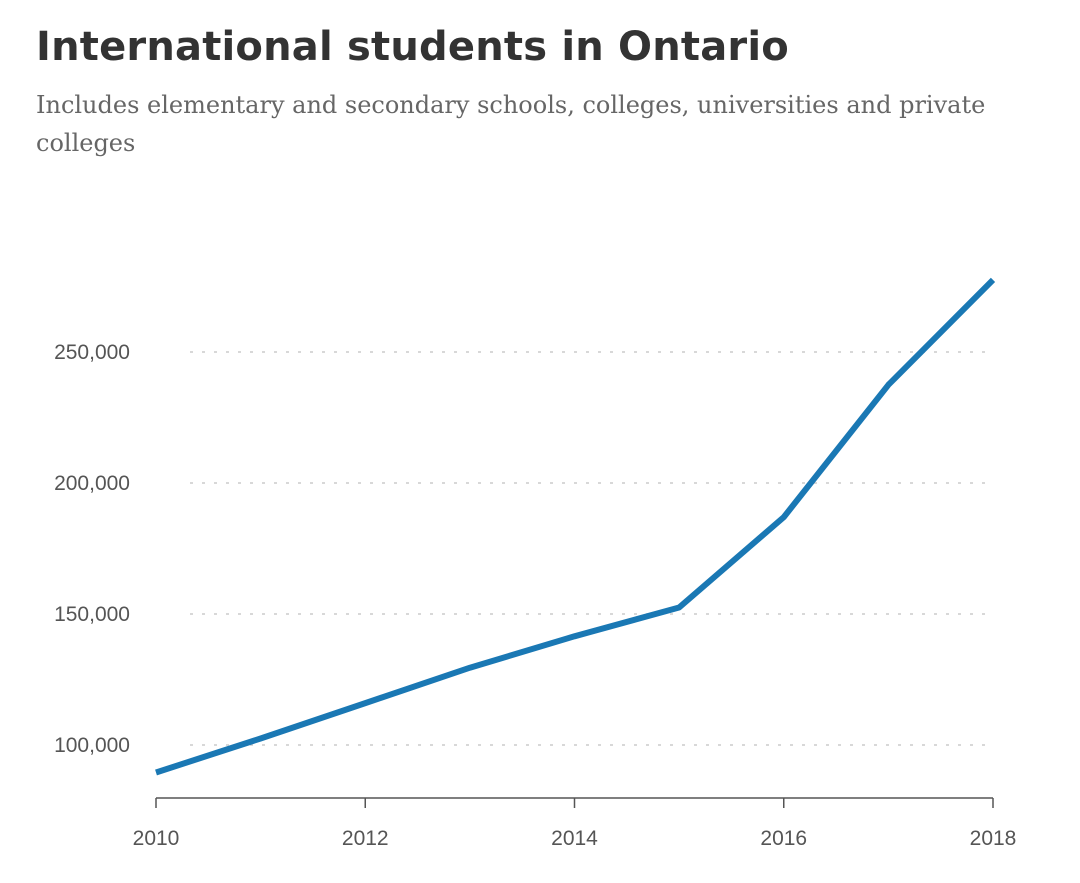 Image resolution: width=1080 pixels, height=883 pixels. Describe the element at coordinates (783, 838) in the screenshot. I see `x-tick-label-2016: 2016` at that location.